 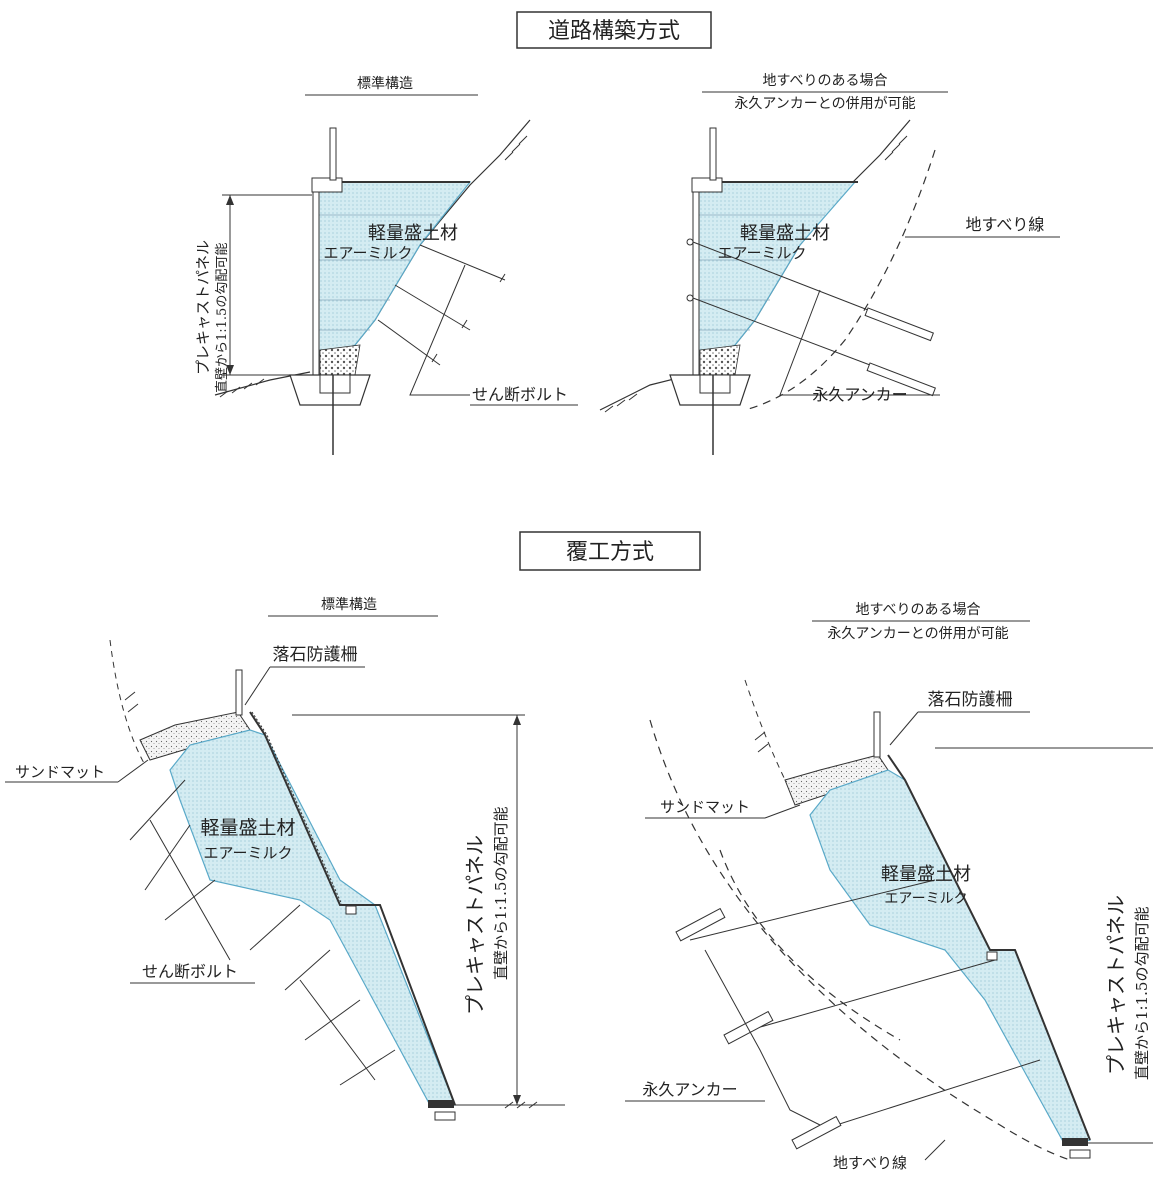 What do you see at coordinates (413, 233) in the screenshot?
I see `road-std-fill-label-1: 軽量盛土材` at bounding box center [413, 233].